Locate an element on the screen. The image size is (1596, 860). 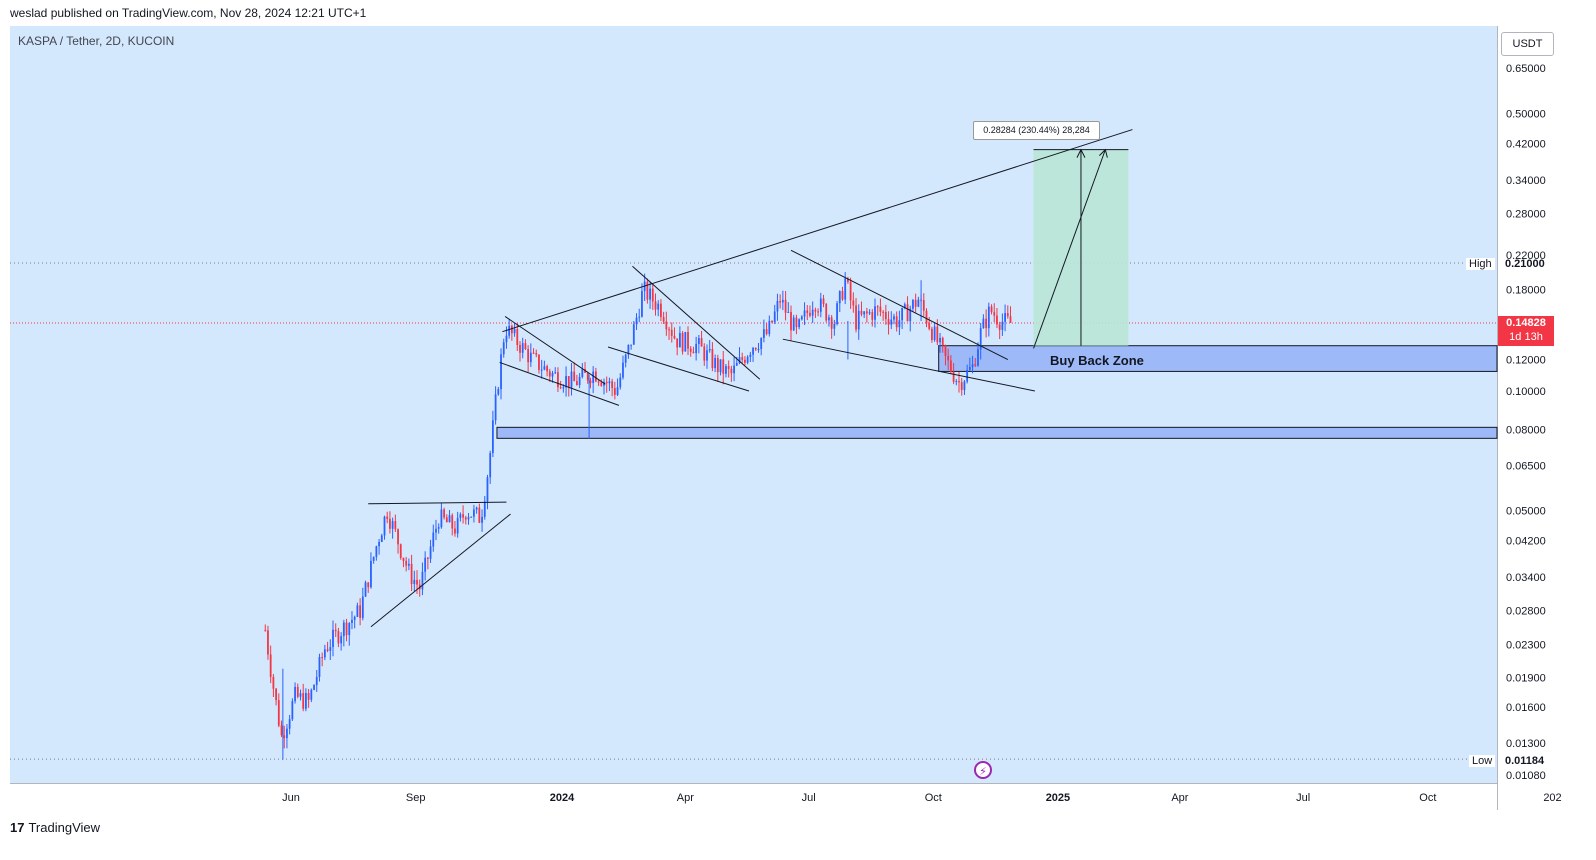
price-tick-label: 0.50000 is located at coordinates (1526, 114).